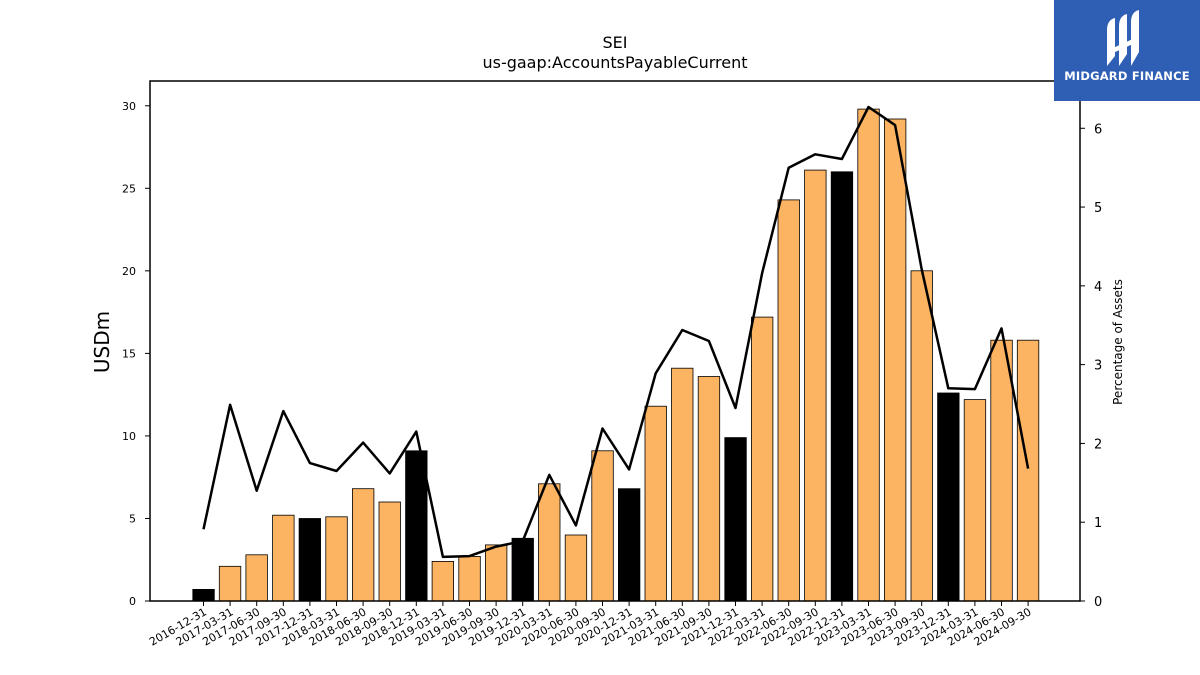  What do you see at coordinates (1098, 444) in the screenshot?
I see `y-right-tick-label: 2` at bounding box center [1098, 444].